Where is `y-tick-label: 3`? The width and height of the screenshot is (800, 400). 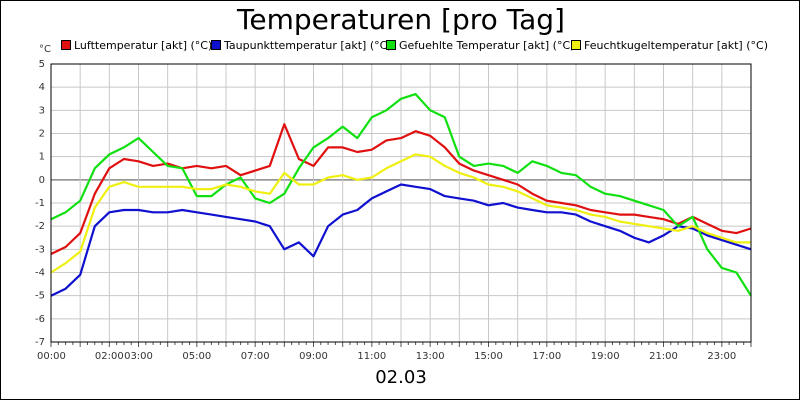 y-tick-label: 3 is located at coordinates (42, 110).